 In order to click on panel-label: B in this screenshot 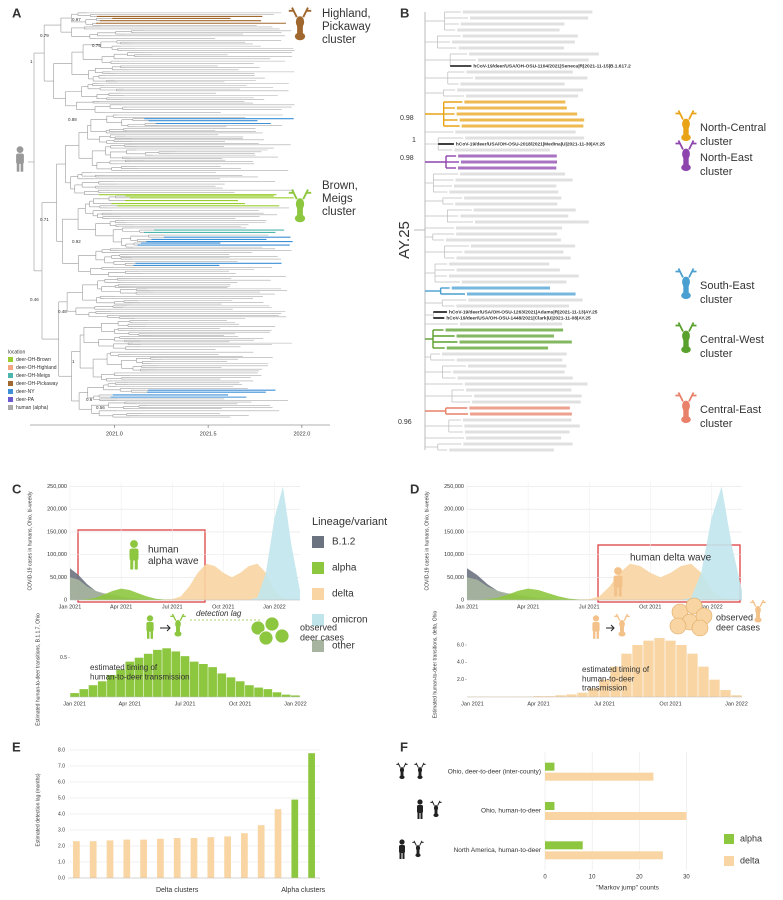, I will do `click(404, 12)`.